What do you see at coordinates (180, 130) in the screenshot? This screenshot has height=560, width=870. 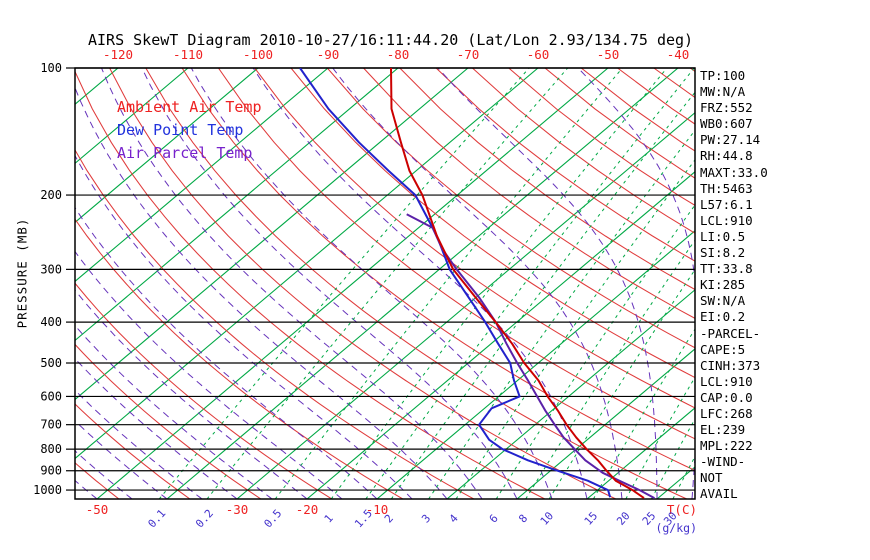 I see `legend-dew-point-temp: Dew Point Temp` at bounding box center [180, 130].